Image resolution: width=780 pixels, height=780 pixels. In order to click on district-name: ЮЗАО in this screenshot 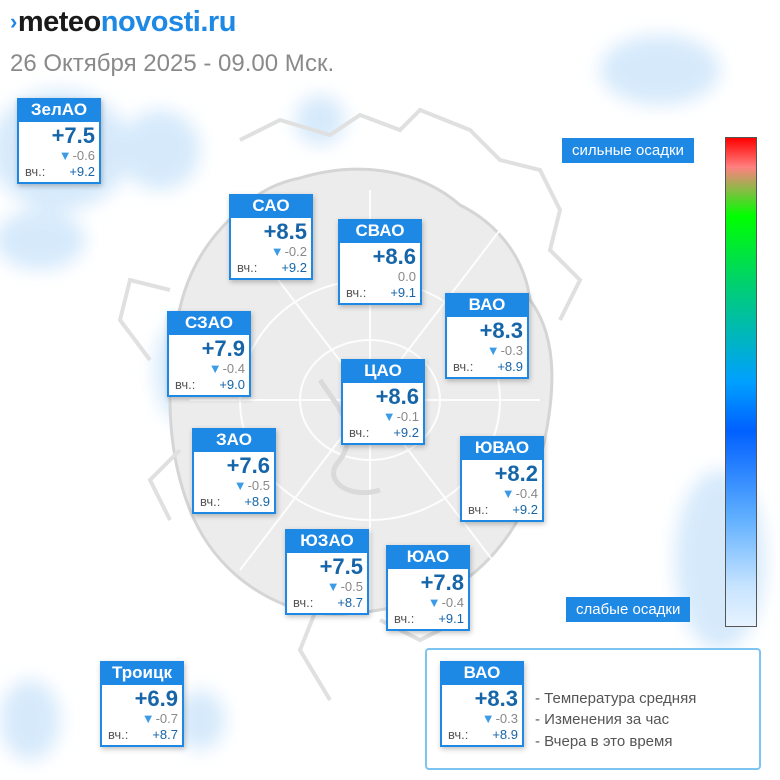, I will do `click(327, 541)`.